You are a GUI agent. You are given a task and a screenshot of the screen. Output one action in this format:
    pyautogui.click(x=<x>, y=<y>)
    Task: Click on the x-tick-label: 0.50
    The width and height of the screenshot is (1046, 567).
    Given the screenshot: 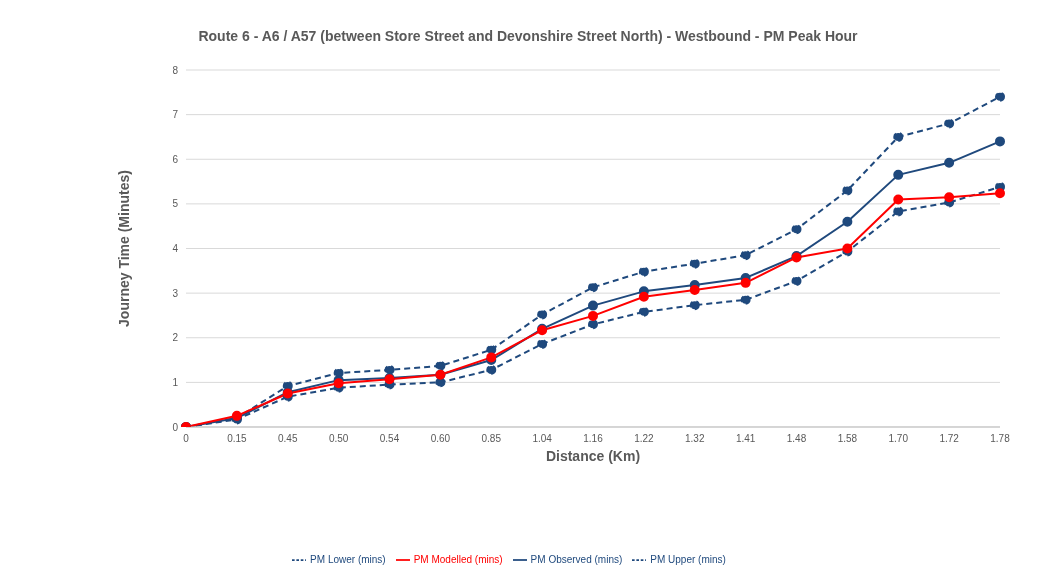 What is the action you would take?
    pyautogui.click(x=338, y=439)
    